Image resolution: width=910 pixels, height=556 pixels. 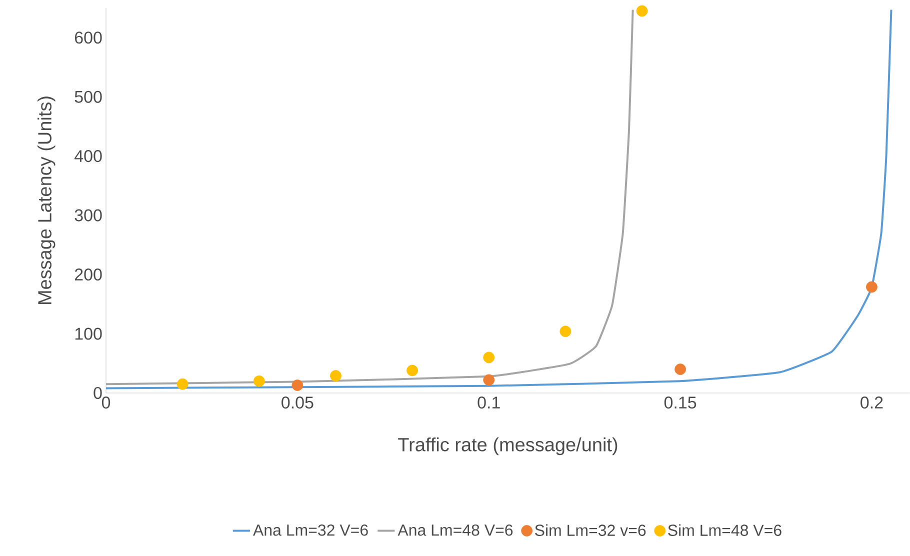 I want to click on x-tick-label: 0.1, so click(x=489, y=402).